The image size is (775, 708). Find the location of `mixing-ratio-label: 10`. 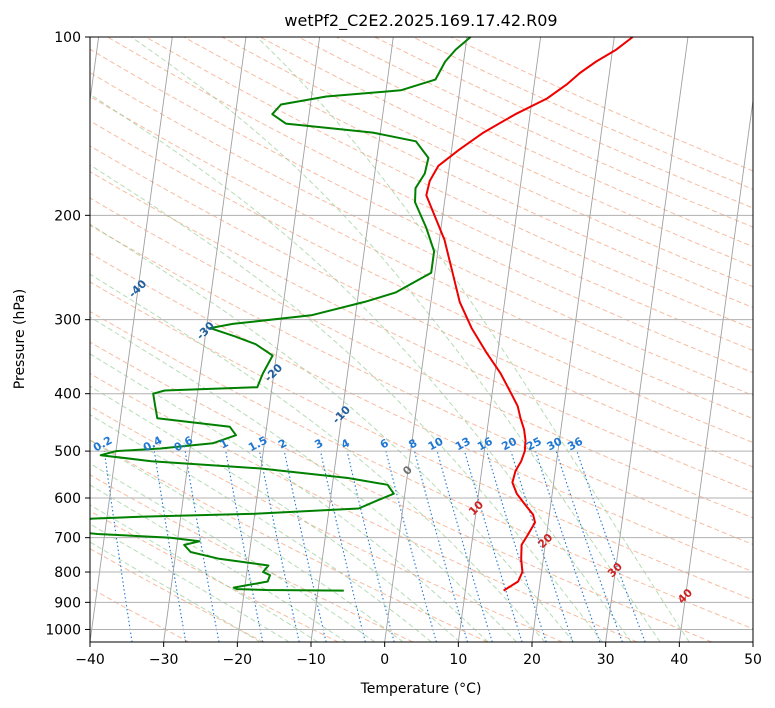

mixing-ratio-label: 10 is located at coordinates (436, 444).